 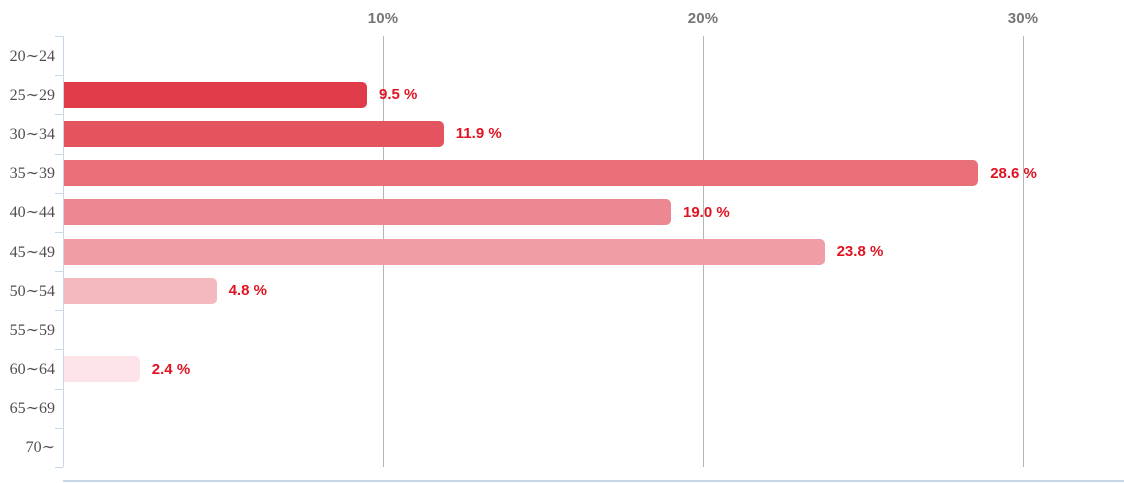 What do you see at coordinates (32, 409) in the screenshot?
I see `y-axis-label: 65∼69` at bounding box center [32, 409].